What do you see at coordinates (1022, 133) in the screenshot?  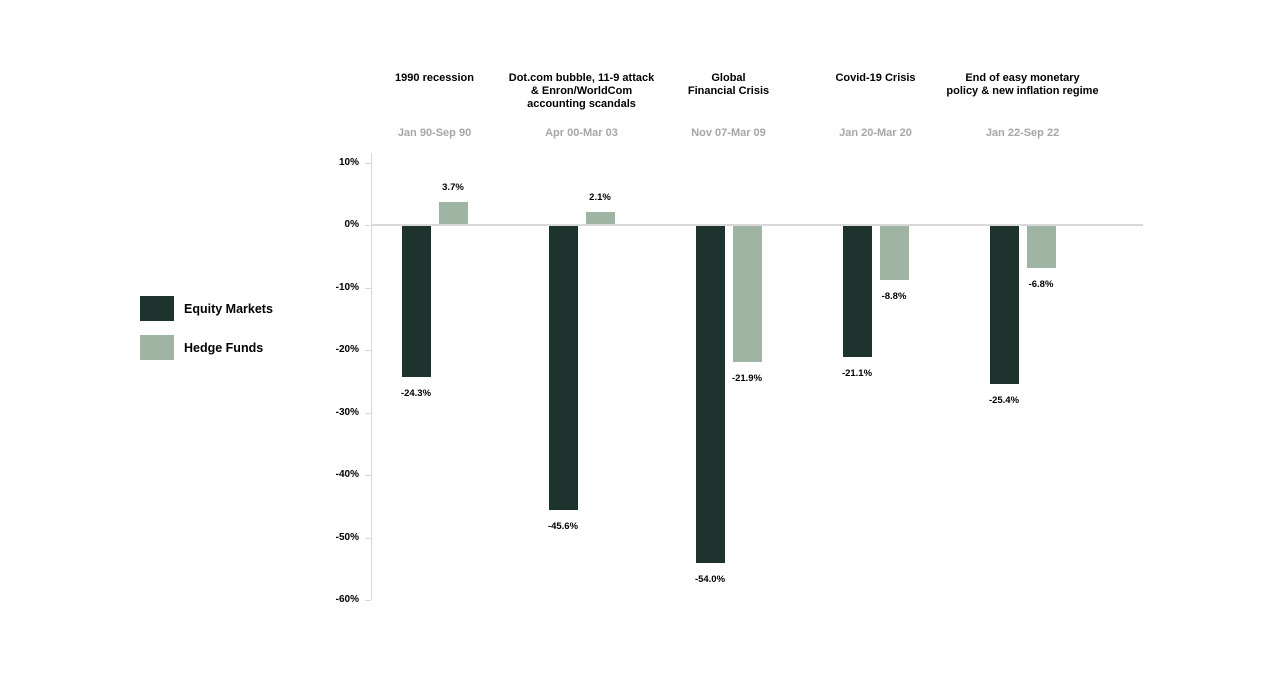 I see `category-period: Jan 22-Sep 22` at bounding box center [1022, 133].